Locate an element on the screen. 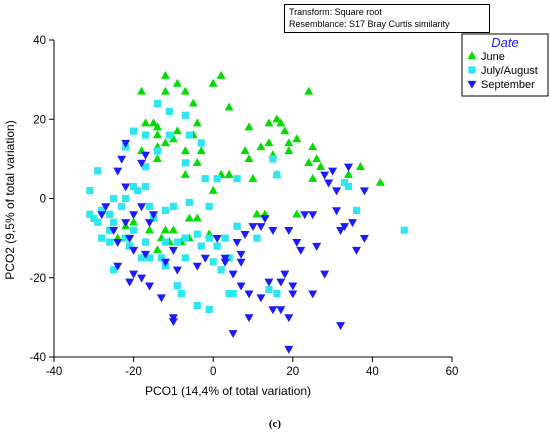  legend-entry: July/August is located at coordinates (509, 71).